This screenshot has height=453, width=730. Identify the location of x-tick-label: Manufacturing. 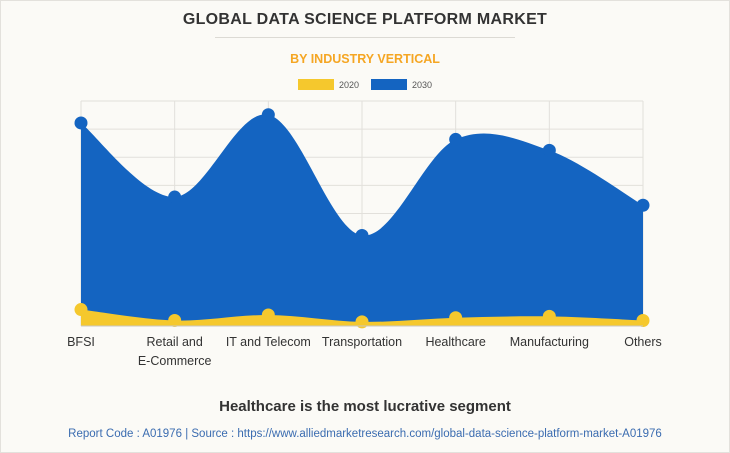
(549, 342).